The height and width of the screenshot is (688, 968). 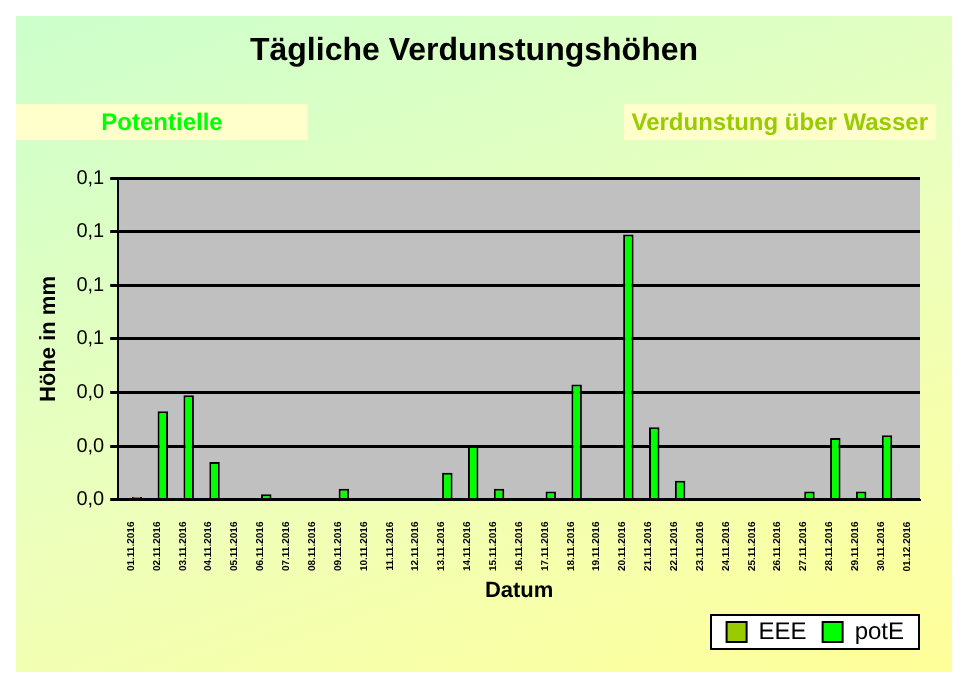 What do you see at coordinates (474, 51) in the screenshot?
I see `chart-title: Tägliche Verdunstungshöhen` at bounding box center [474, 51].